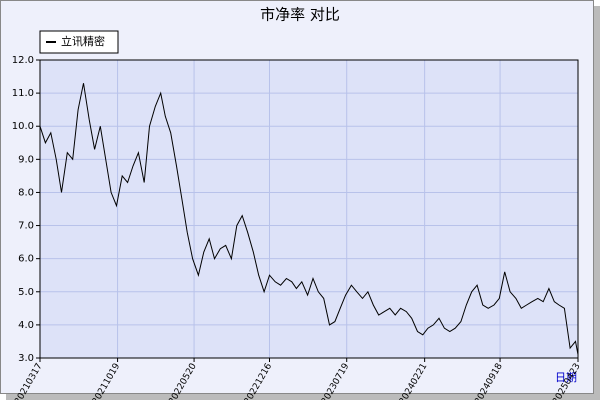 The image size is (600, 400). What do you see at coordinates (26, 259) in the screenshot?
I see `y-tick-label: 6.0` at bounding box center [26, 259].